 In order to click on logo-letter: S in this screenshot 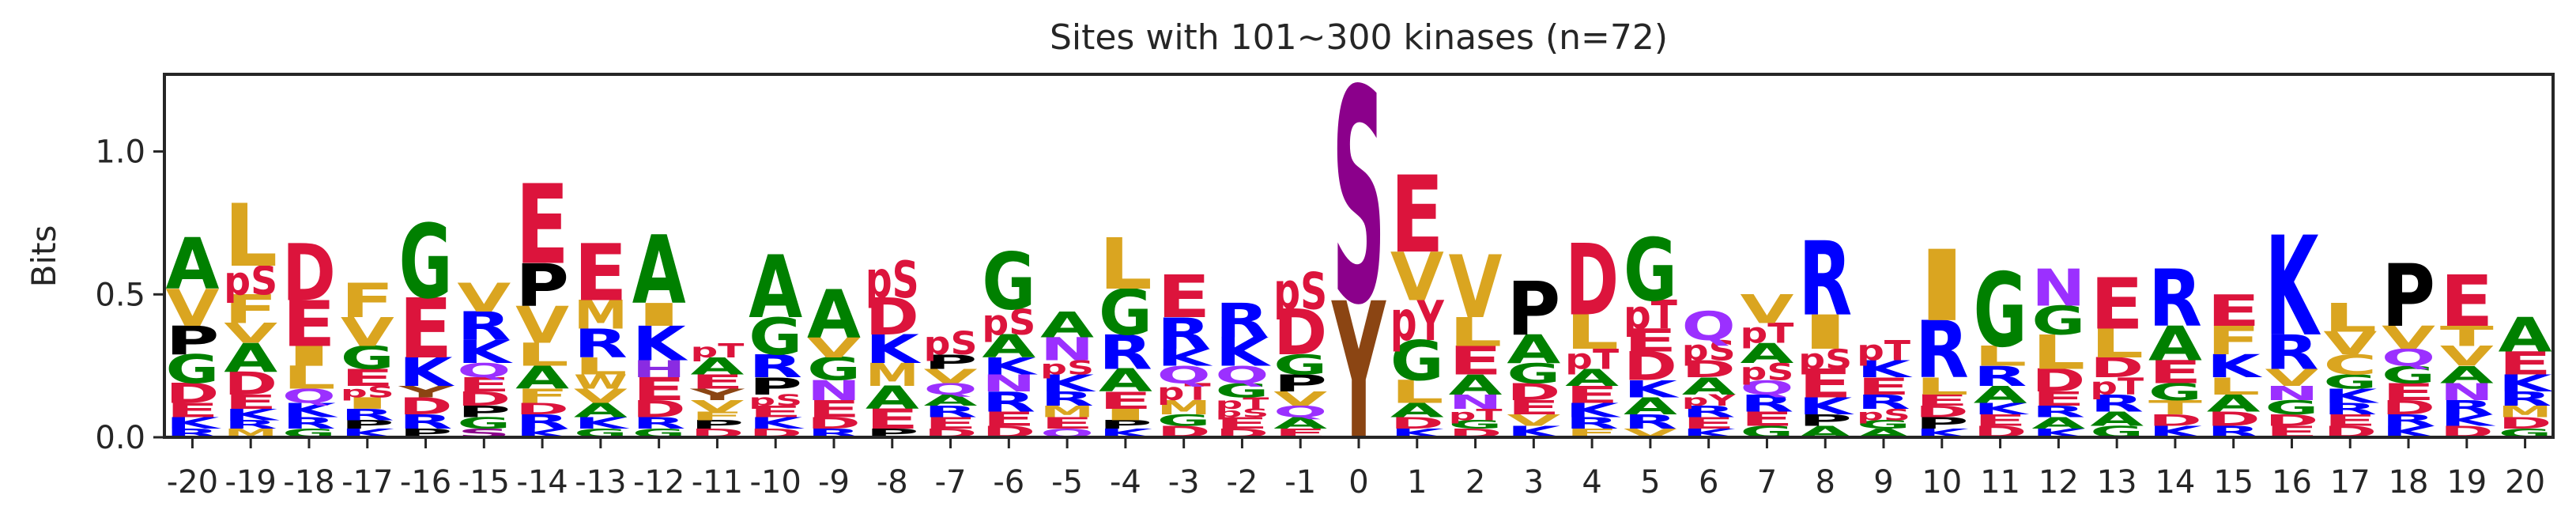, I will do `click(1359, 200)`.